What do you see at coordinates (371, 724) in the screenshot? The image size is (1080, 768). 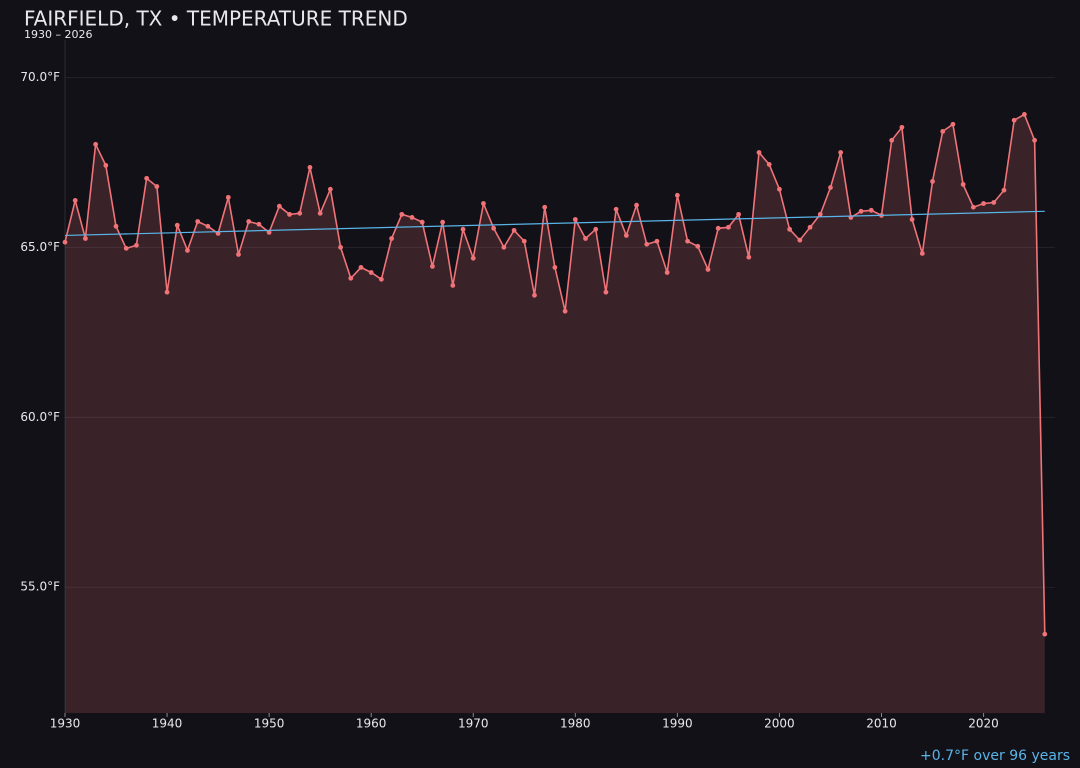 I see `x-tick-label: 1960` at bounding box center [371, 724].